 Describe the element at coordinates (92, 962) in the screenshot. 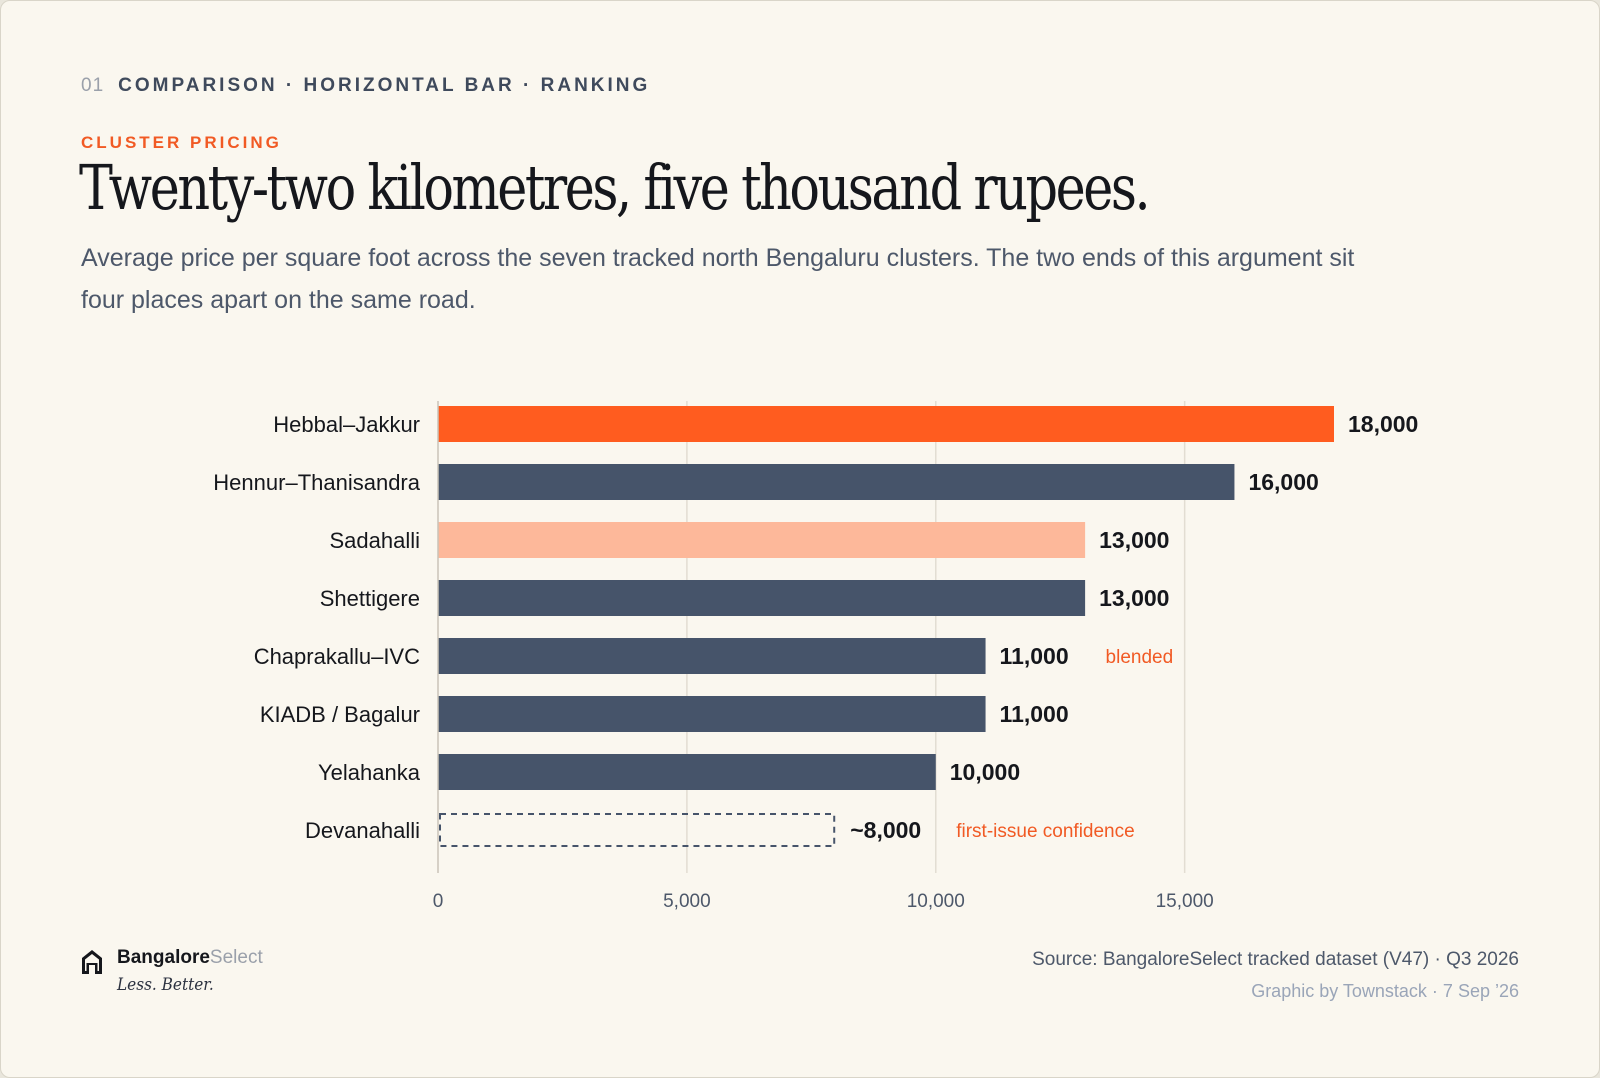

I see `house-icon` at that location.